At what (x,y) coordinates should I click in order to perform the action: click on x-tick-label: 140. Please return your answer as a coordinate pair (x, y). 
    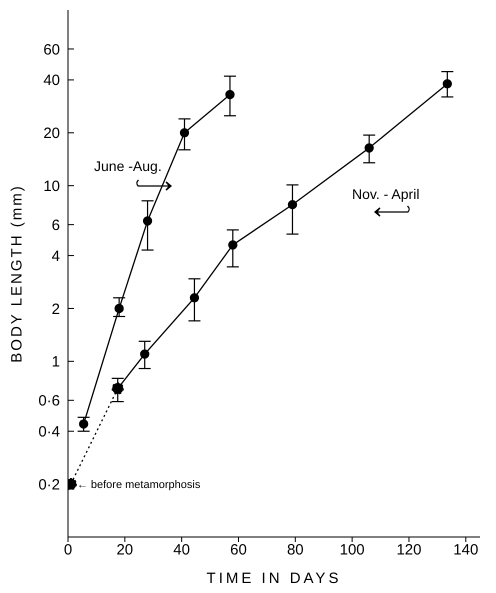
    Looking at the image, I should click on (465, 550).